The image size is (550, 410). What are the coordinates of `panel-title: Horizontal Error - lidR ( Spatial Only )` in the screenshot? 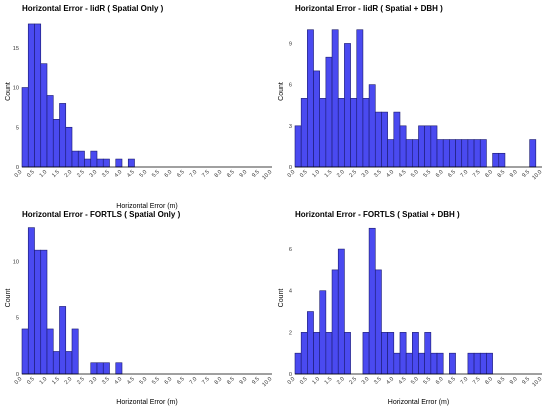 It's located at (93, 8).